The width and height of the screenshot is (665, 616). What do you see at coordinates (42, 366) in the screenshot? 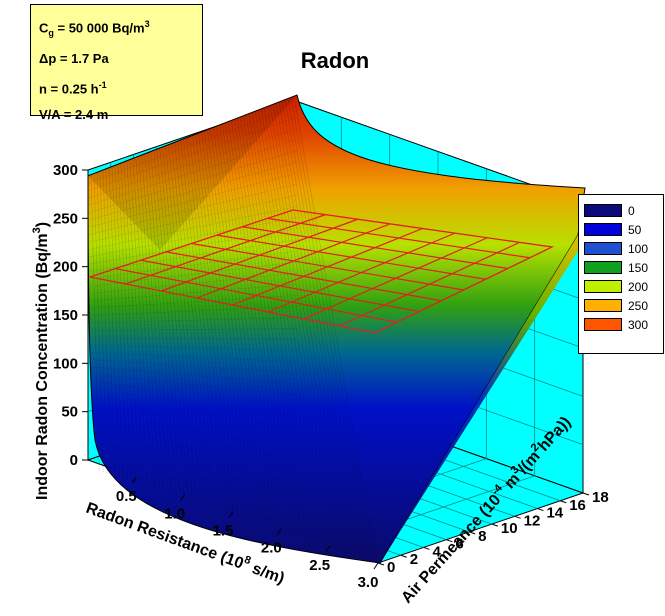
I see `z-axis-label-pre: Indoor Radon Concentration (Bq/m` at bounding box center [42, 366].